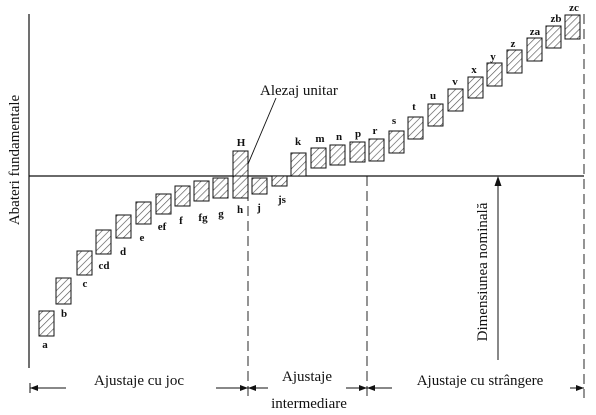 The width and height of the screenshot is (596, 415). Describe the element at coordinates (64, 314) in the screenshot. I see `band-label-b: b` at that location.